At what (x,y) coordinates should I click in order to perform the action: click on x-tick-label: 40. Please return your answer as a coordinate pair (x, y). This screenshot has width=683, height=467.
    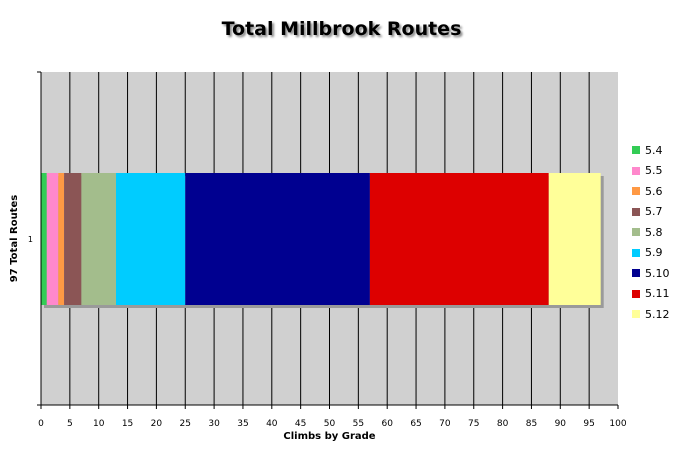
    Looking at the image, I should click on (272, 424).